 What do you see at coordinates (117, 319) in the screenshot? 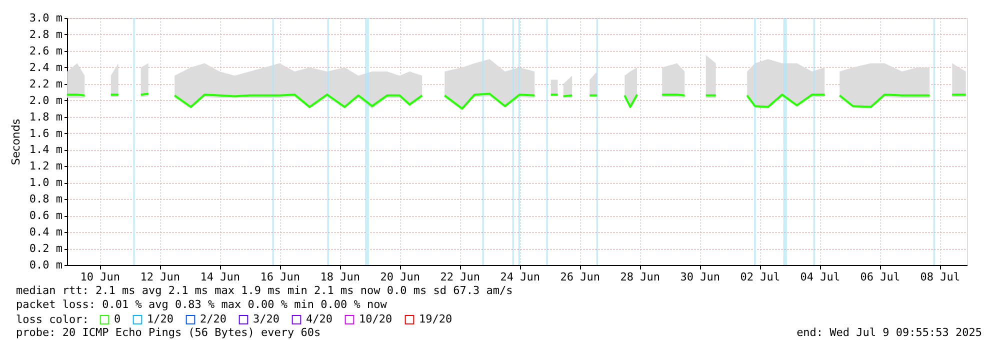
I see `legend-label: 0` at bounding box center [117, 319].